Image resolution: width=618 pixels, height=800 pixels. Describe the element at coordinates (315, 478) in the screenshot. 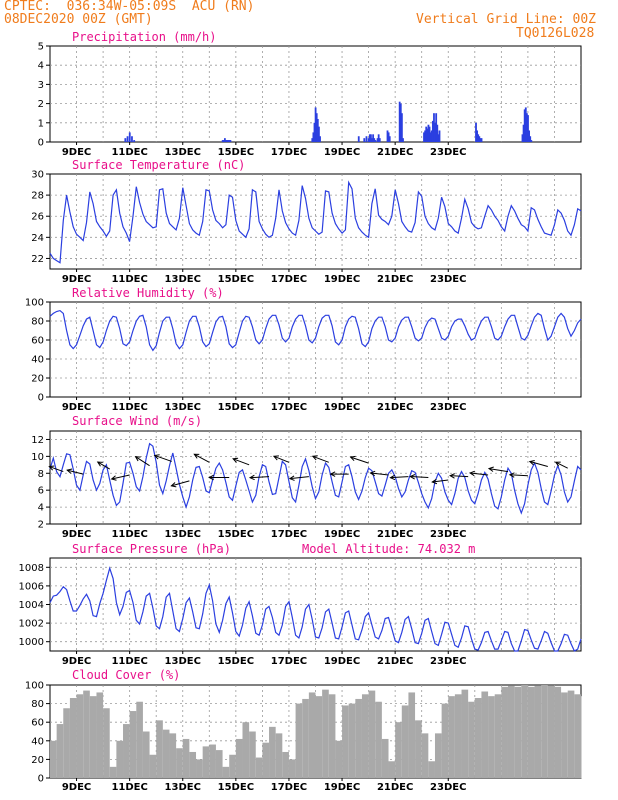

I see `wind-series-line` at that location.